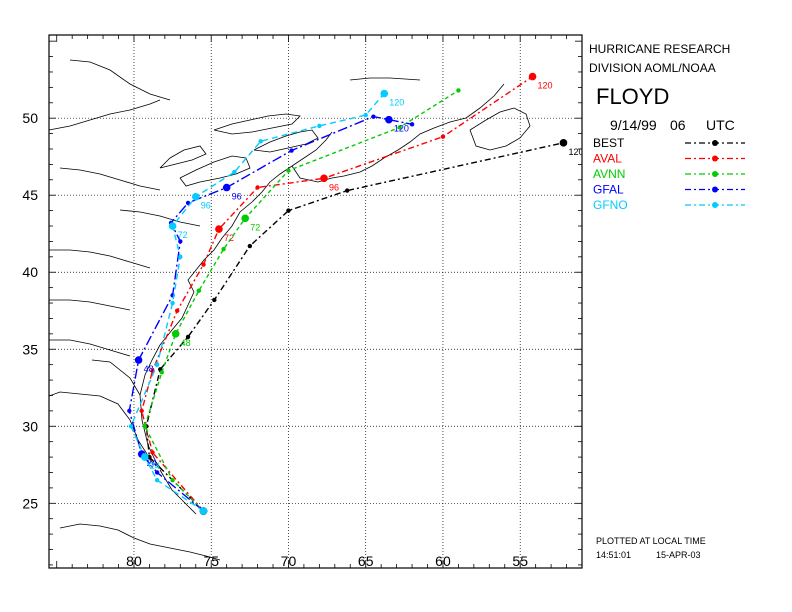 This screenshot has width=792, height=612. I want to click on legend-entry-best: BEST, so click(669, 143).